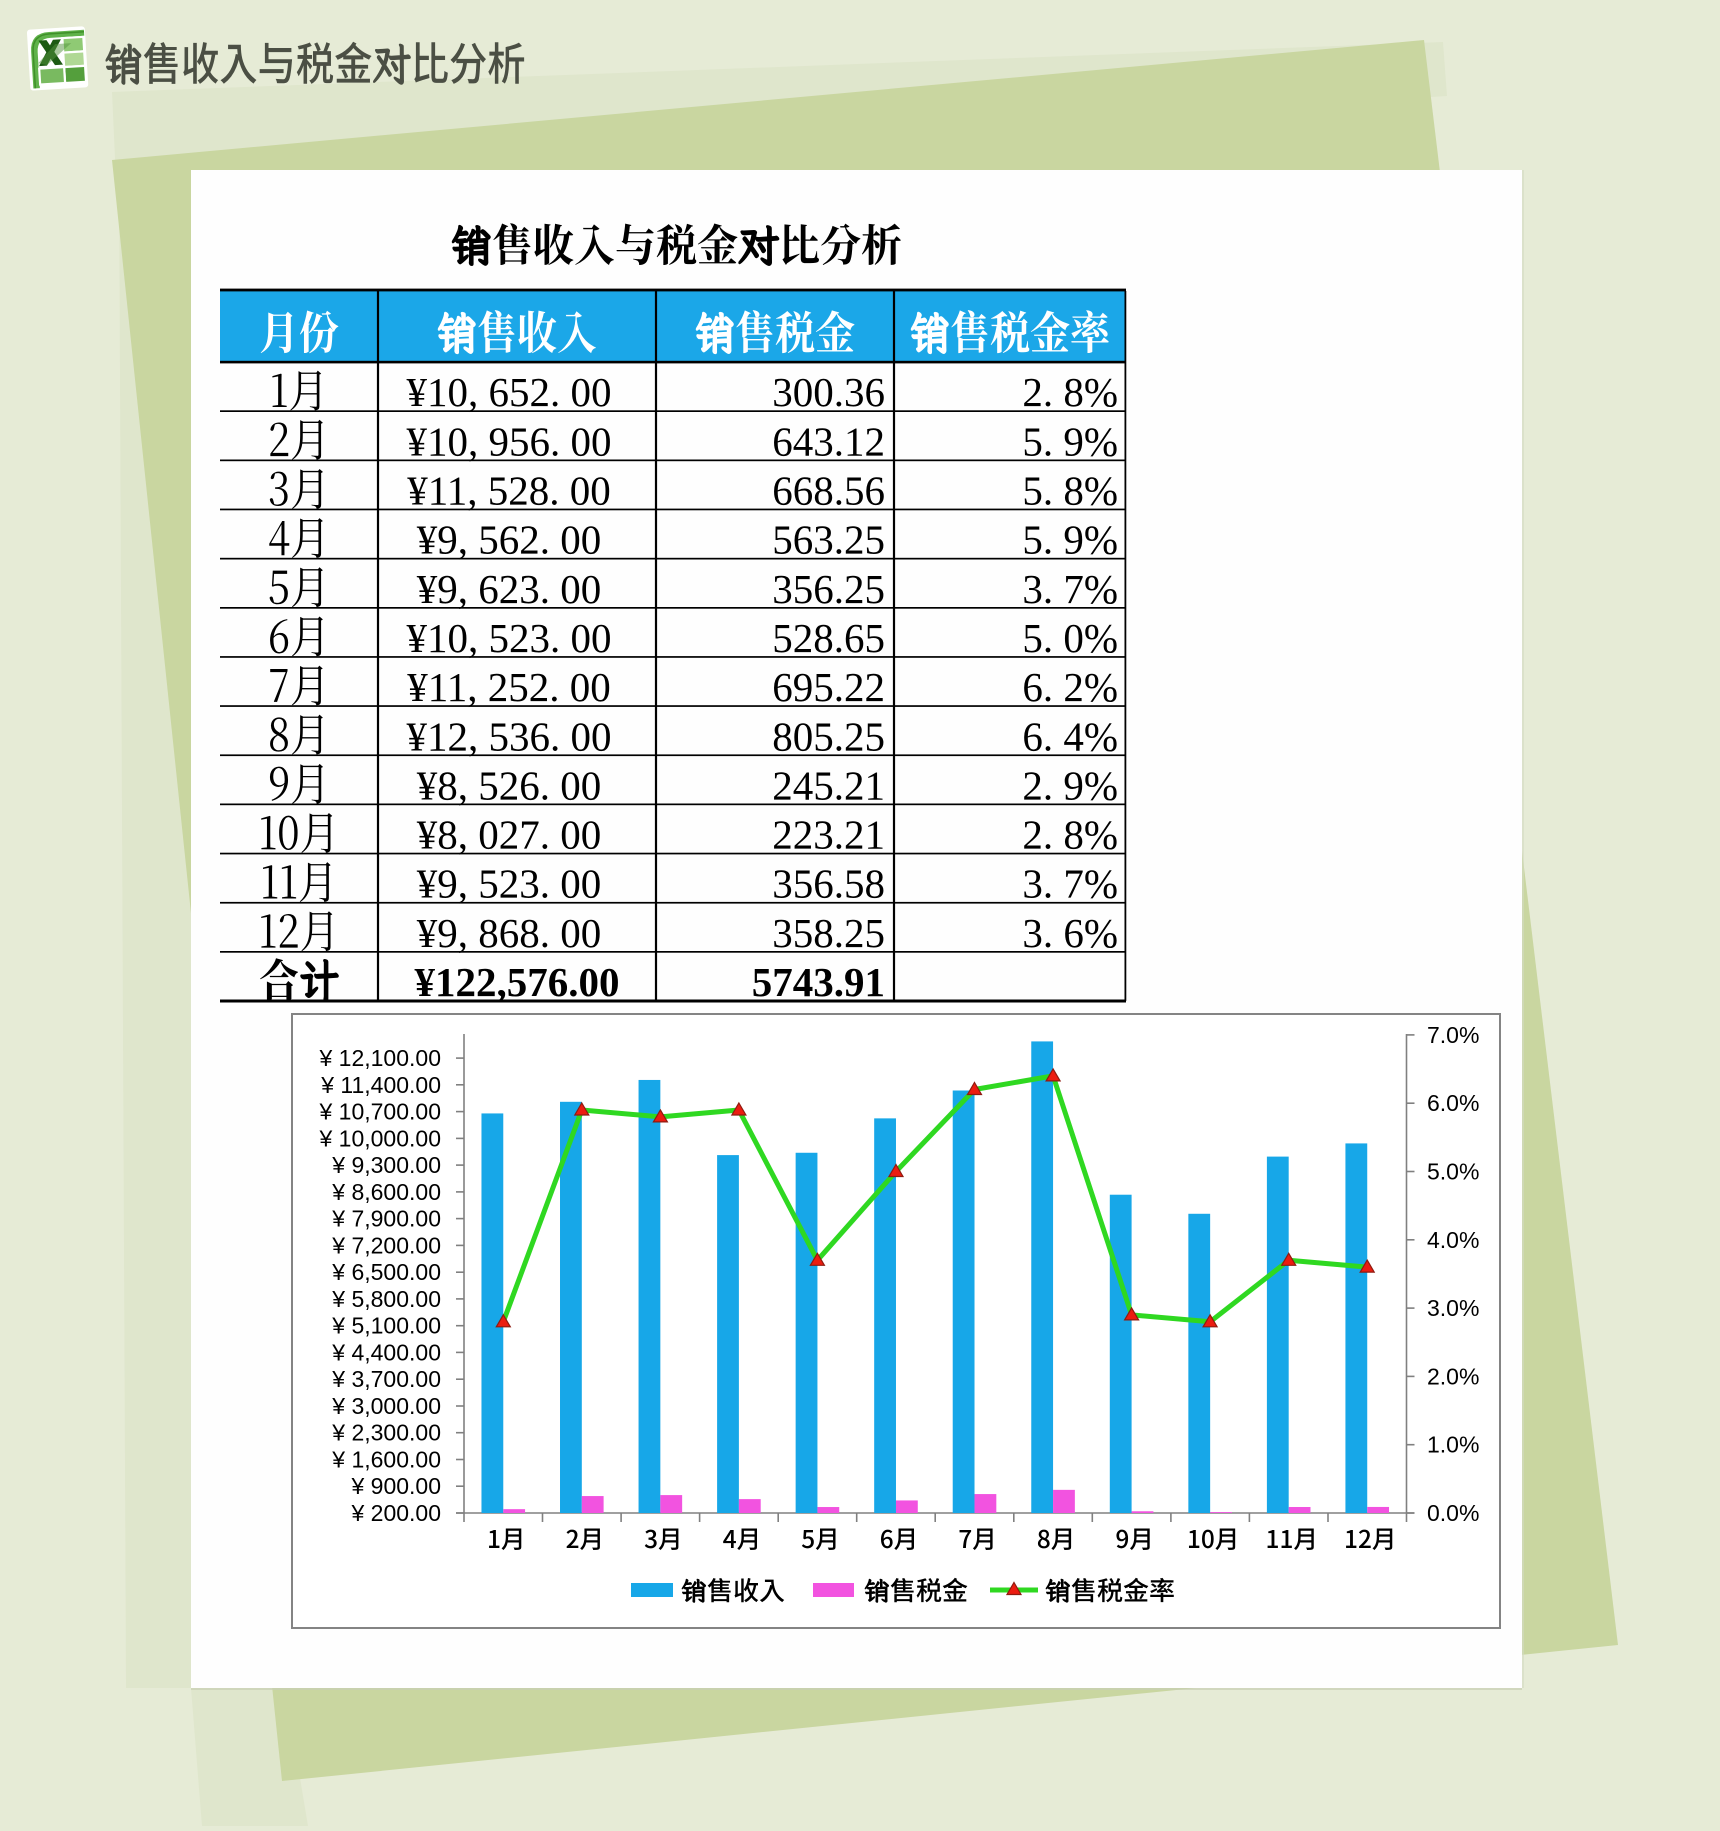 Image resolution: width=1720 pixels, height=1831 pixels. Describe the element at coordinates (509, 933) in the screenshot. I see `svg-text: ¥9, 868. 00` at that location.